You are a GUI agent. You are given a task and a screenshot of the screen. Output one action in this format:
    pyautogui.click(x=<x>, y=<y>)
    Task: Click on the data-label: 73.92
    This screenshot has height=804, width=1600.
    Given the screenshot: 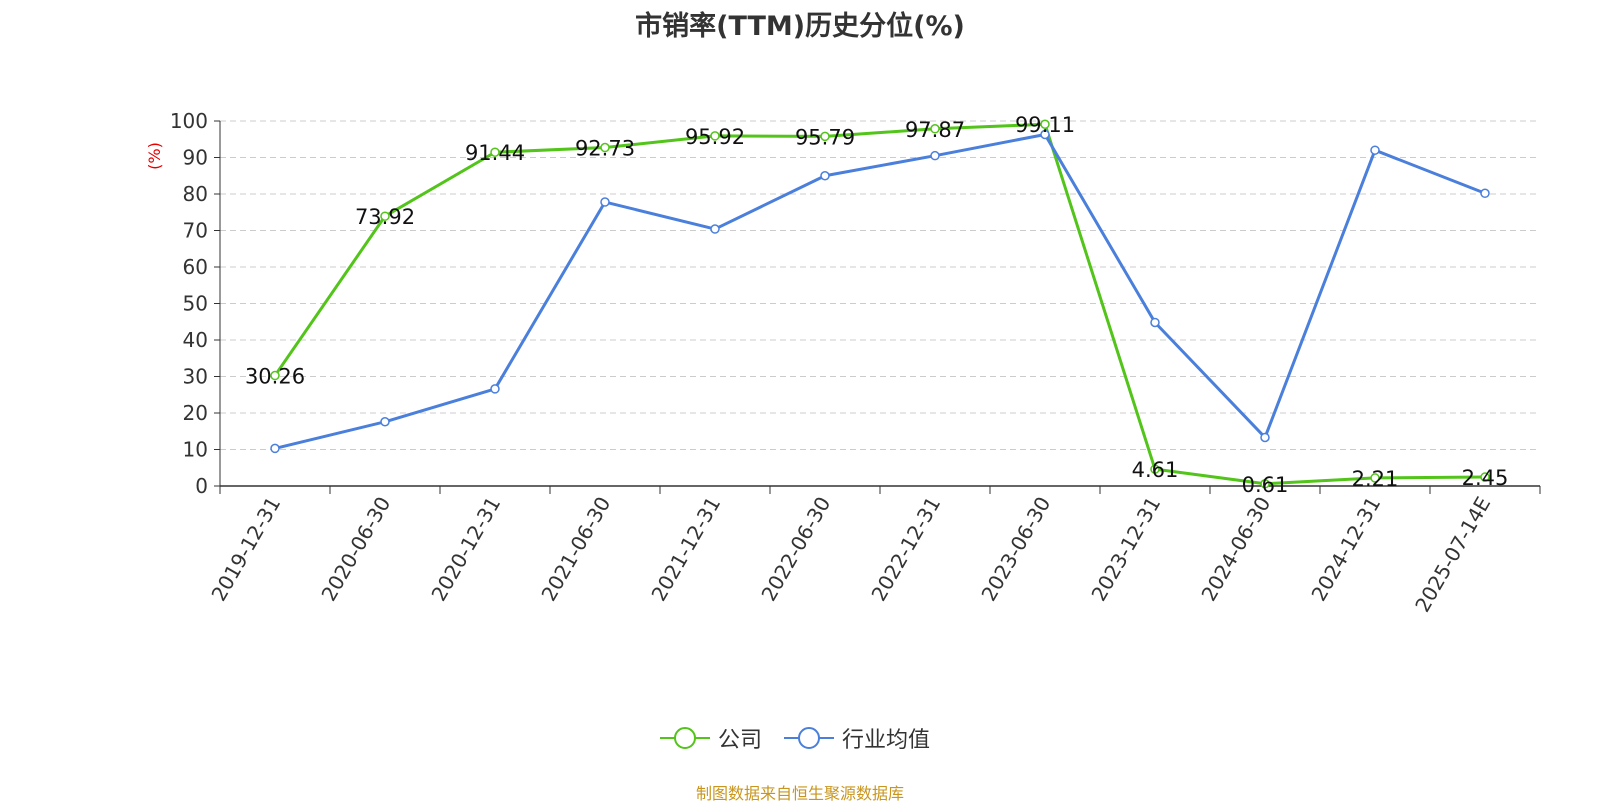 What is the action you would take?
    pyautogui.click(x=385, y=217)
    